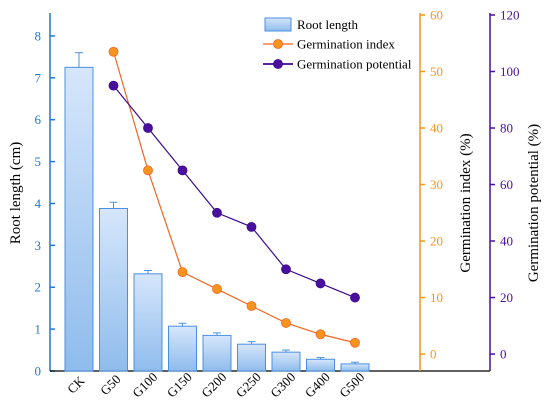 The width and height of the screenshot is (550, 410). Describe the element at coordinates (436, 297) in the screenshot. I see `right-axis-index-tick-label: 10` at that location.